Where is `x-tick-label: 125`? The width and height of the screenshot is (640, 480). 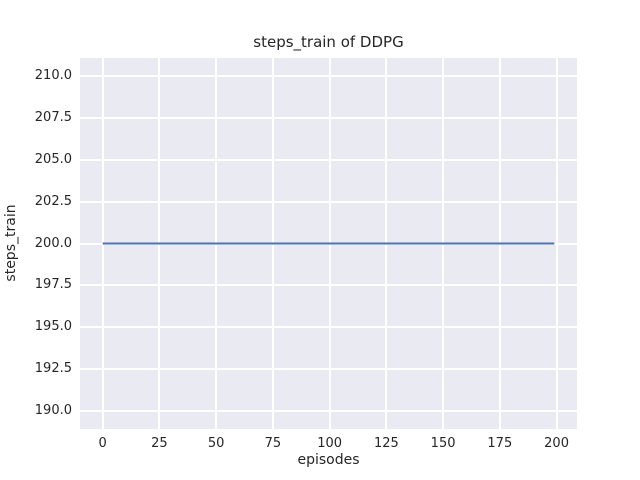
x-tick-label: 125 is located at coordinates (386, 443).